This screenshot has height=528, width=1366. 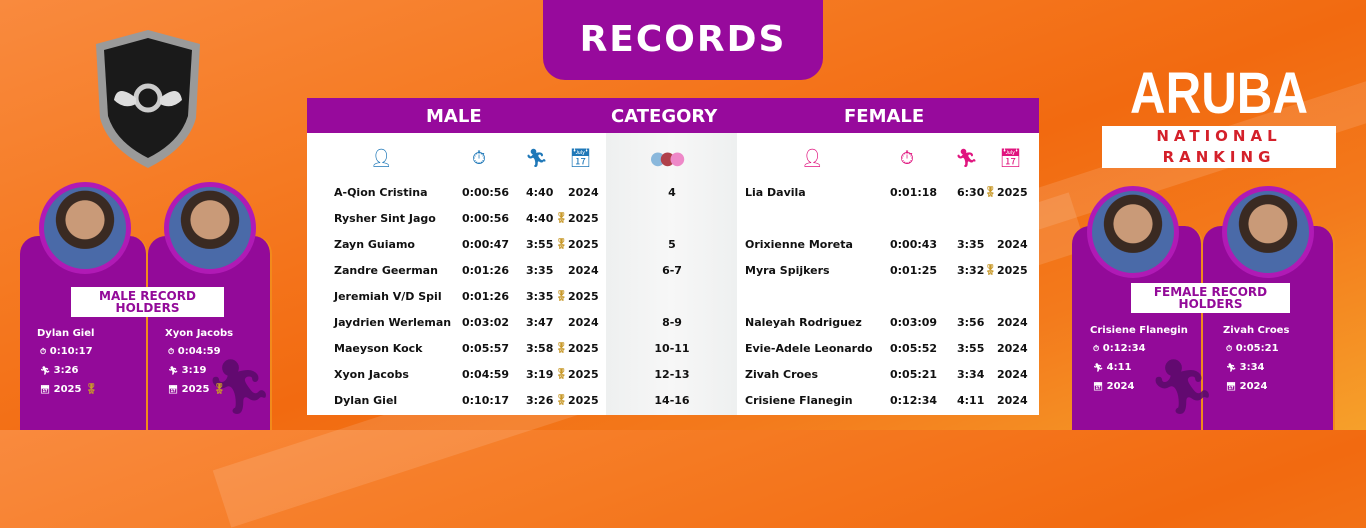 What do you see at coordinates (672, 192) in the screenshot?
I see `category: 4` at bounding box center [672, 192].